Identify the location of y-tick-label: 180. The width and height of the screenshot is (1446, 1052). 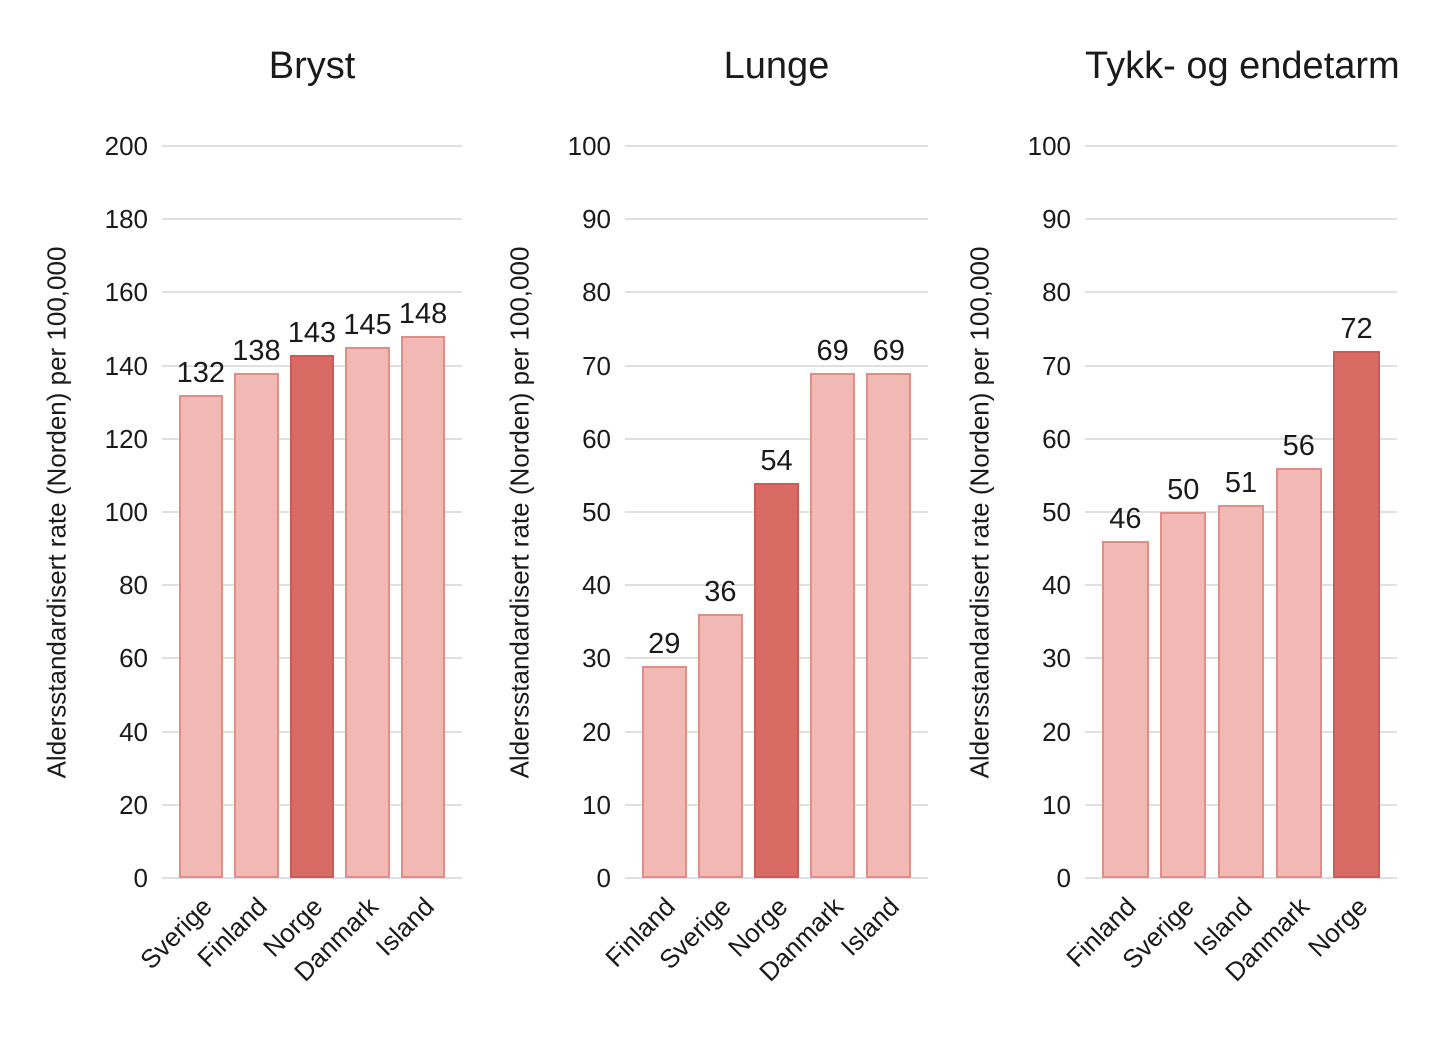
(126, 219).